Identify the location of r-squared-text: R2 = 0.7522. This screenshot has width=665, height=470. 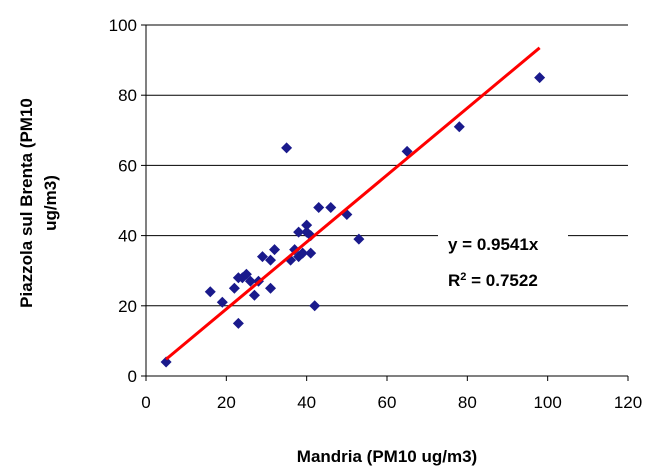
(493, 280).